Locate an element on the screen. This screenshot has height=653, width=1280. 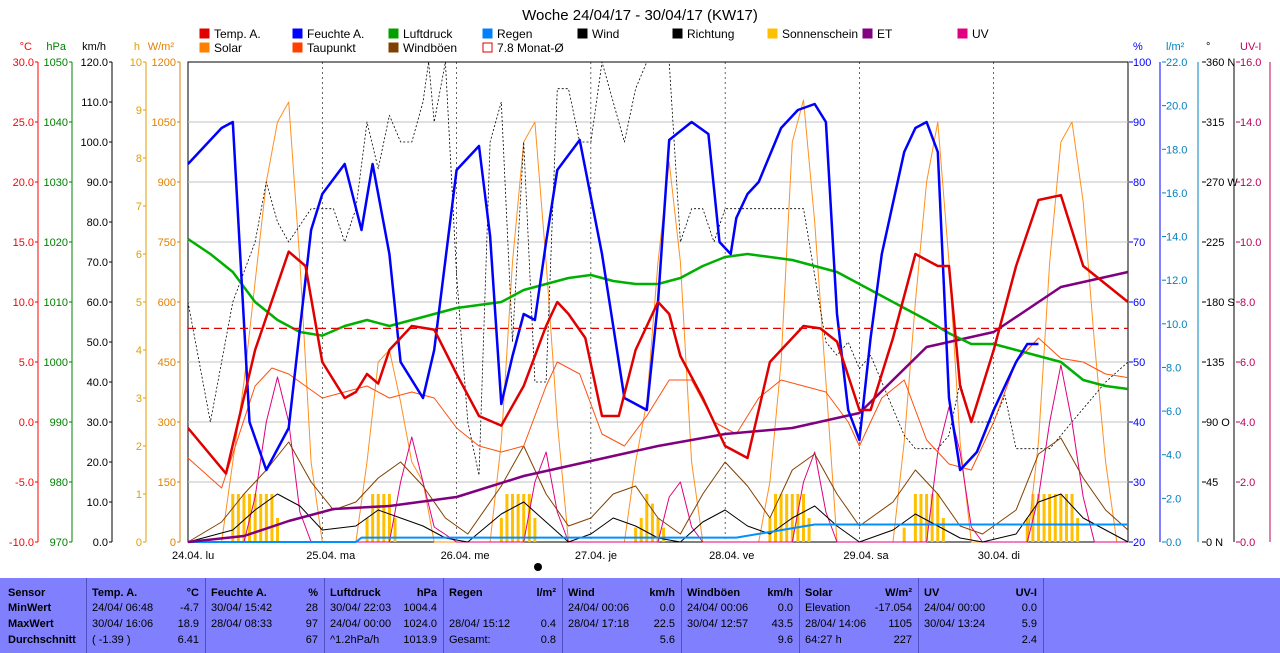
cell-value: 0.0 is located at coordinates (667, 608).